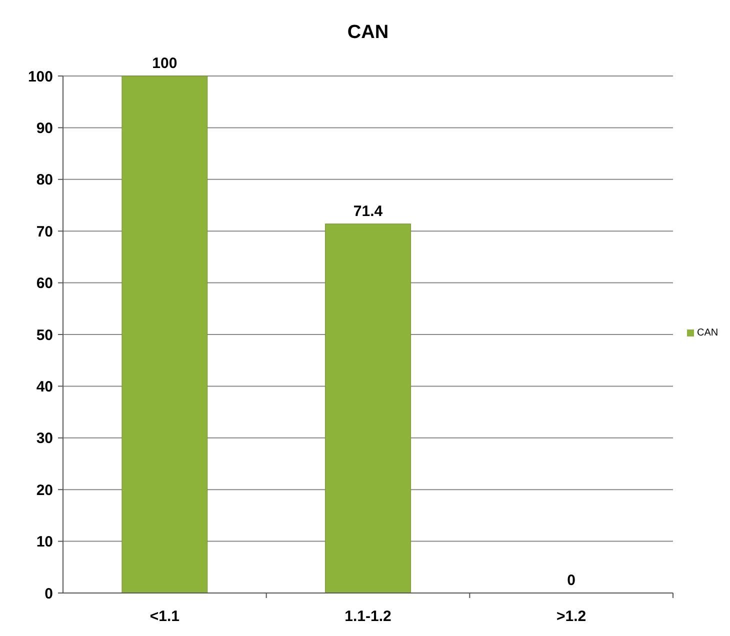 The image size is (730, 636). Describe the element at coordinates (44, 335) in the screenshot. I see `y-tick-label: 50` at that location.